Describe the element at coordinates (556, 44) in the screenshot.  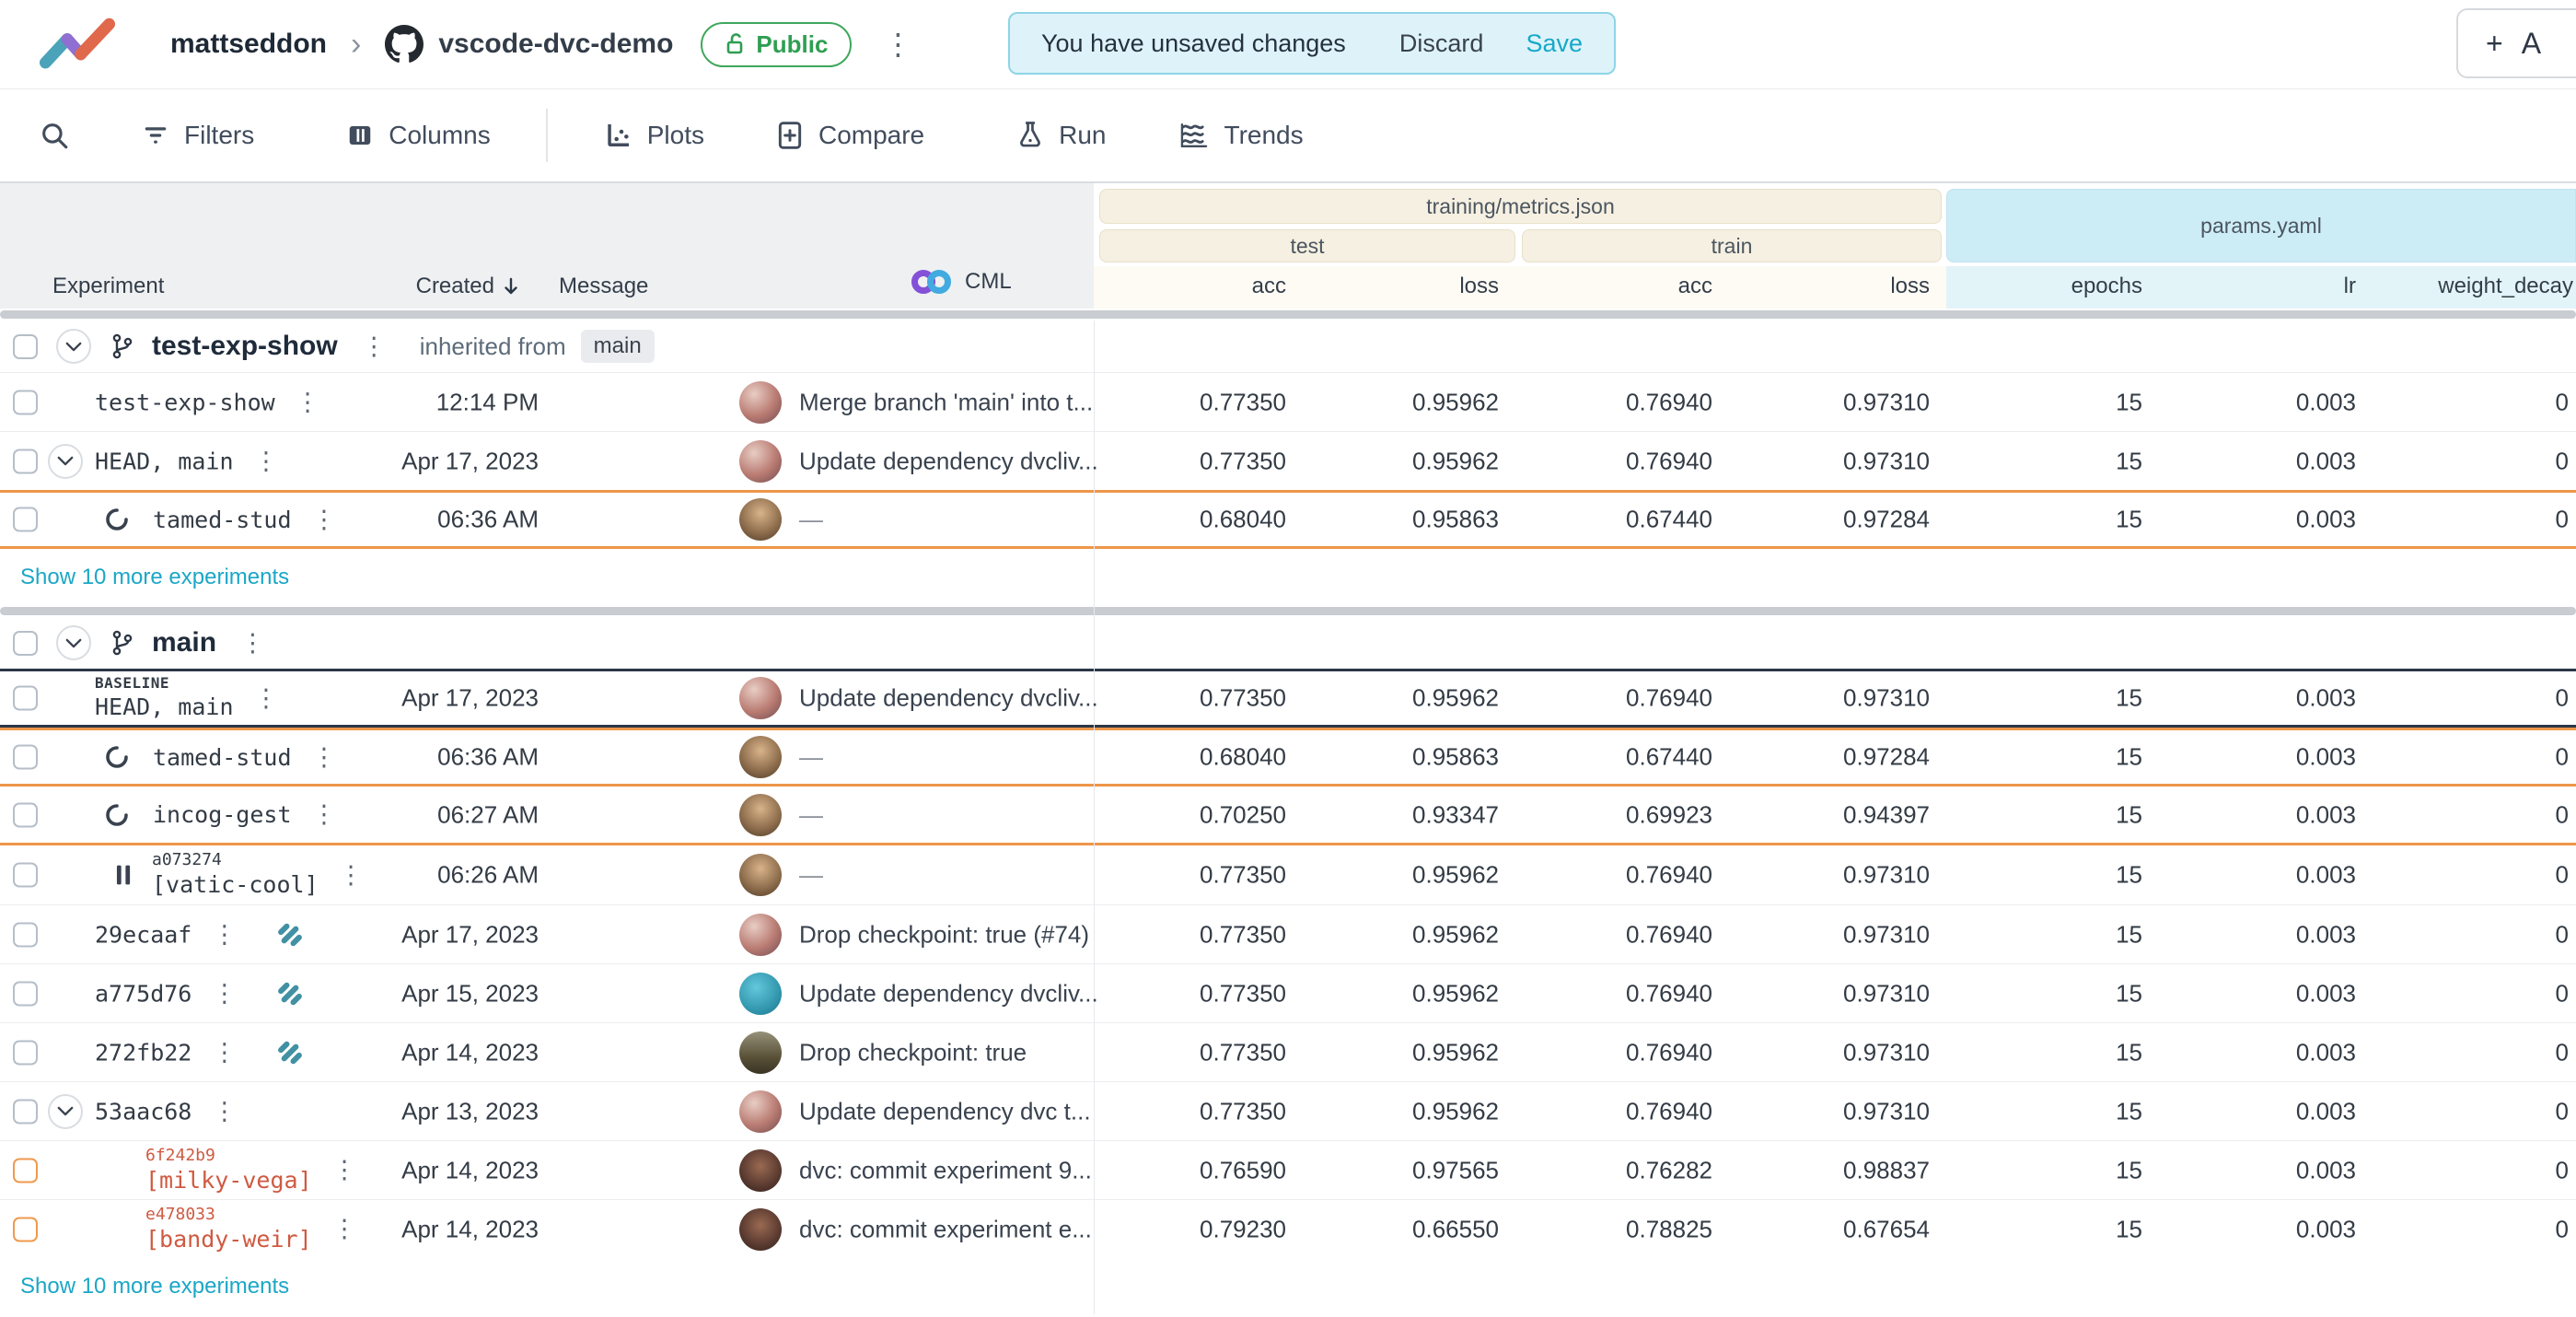
I see `breadcrumb-repo: vscode-dvc-demo` at that location.